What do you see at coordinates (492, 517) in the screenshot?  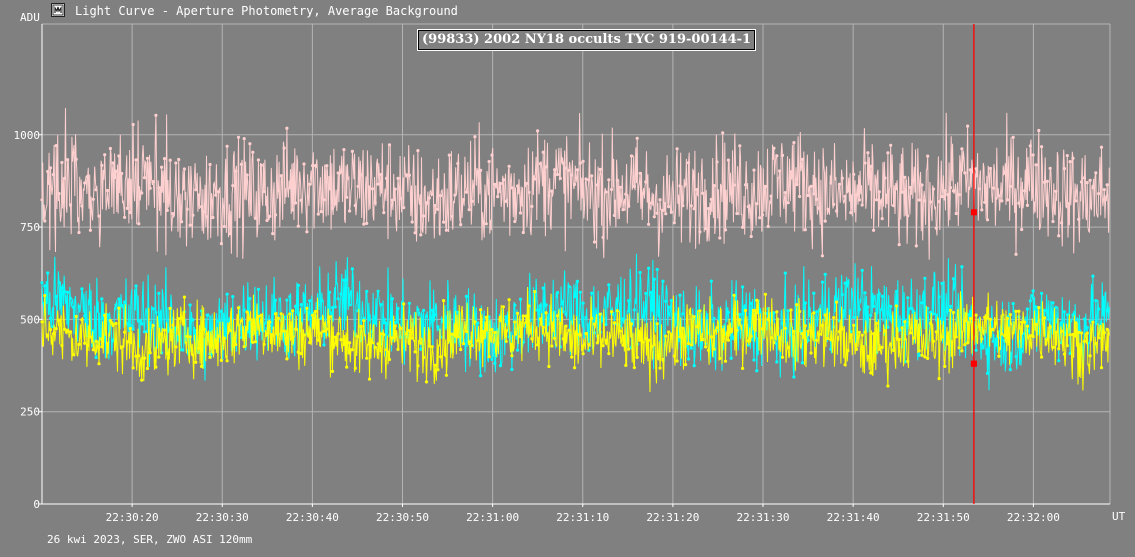 I see `x-tick-label: 22:31:00` at bounding box center [492, 517].